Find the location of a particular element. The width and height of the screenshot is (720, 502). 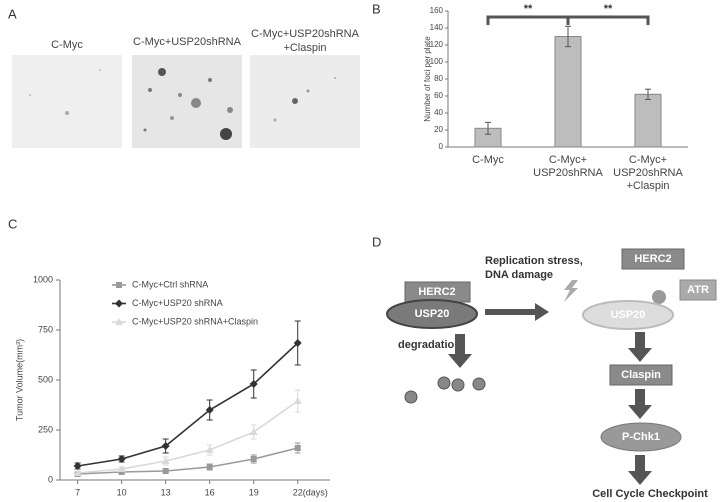

claspin-label: Claspin is located at coordinates (641, 375).